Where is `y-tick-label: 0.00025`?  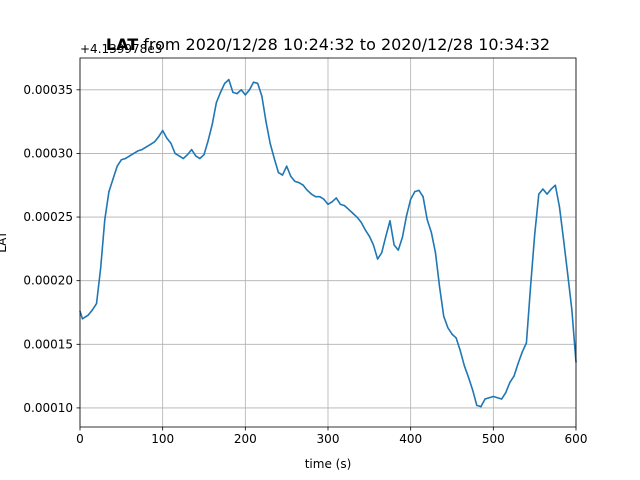 y-tick-label: 0.00025 is located at coordinates (48, 217).